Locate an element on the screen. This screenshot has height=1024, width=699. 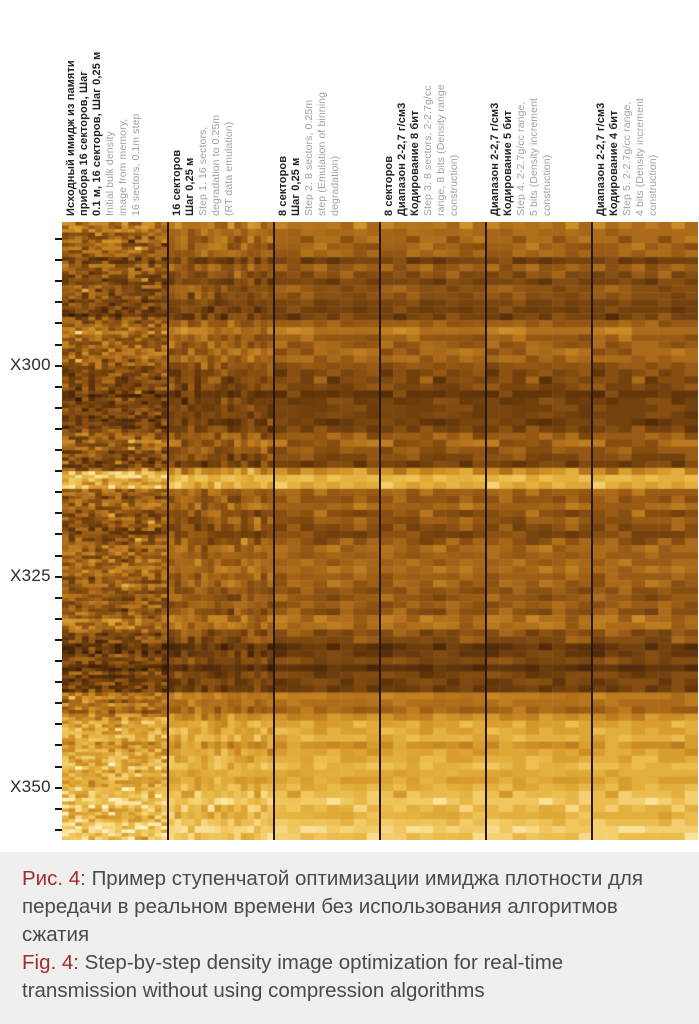
column-header-subtitle-en: image from memory, is located at coordinates (123, 167).